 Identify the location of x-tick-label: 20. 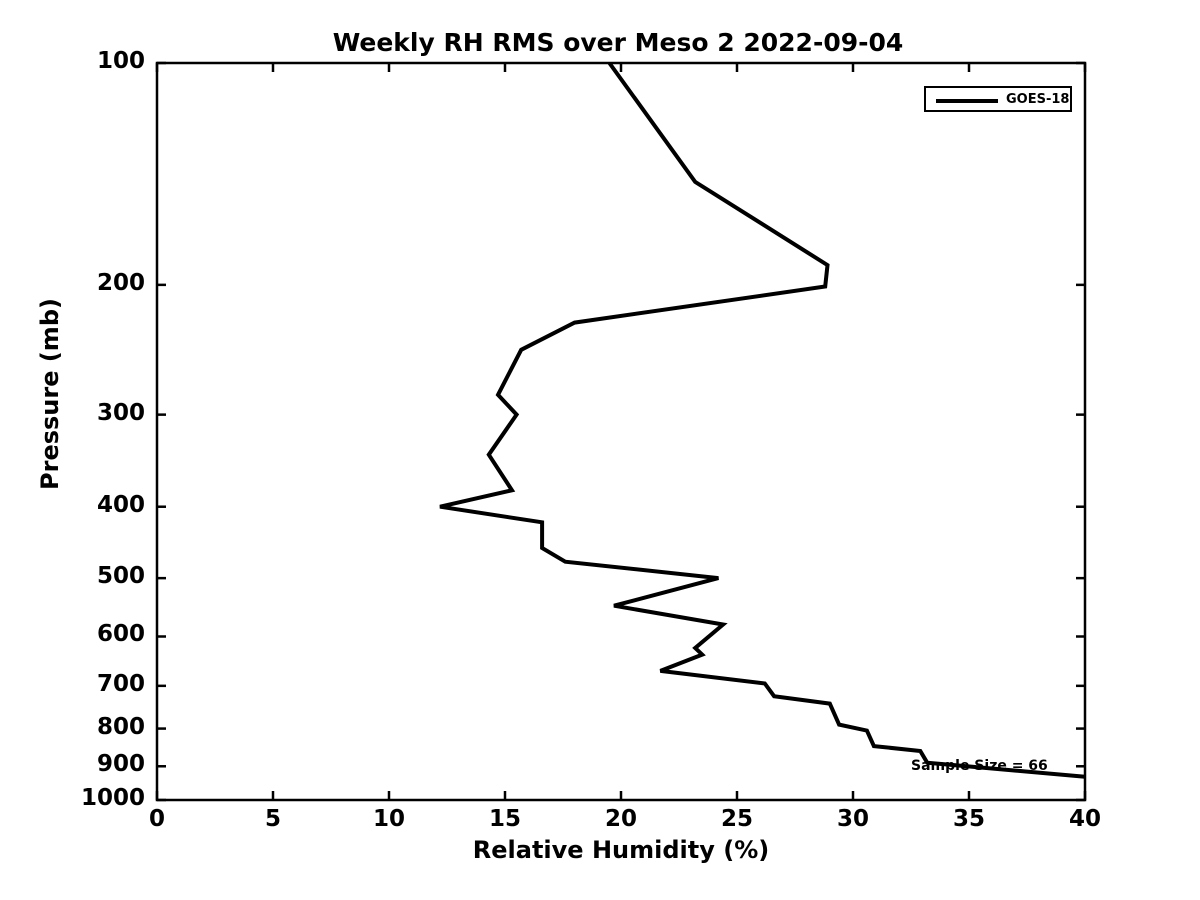
(620, 819).